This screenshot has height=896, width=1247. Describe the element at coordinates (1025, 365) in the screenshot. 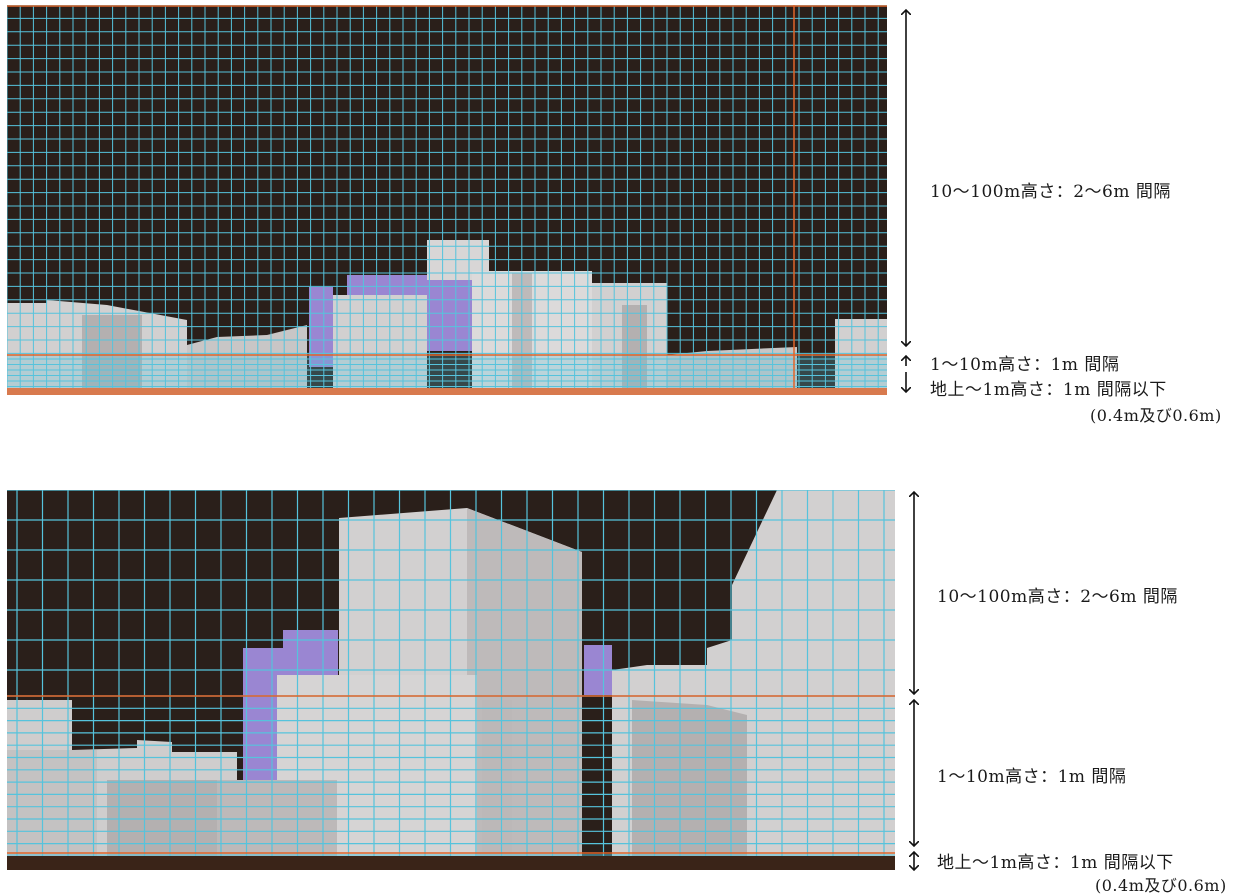

I see `label-top-middle: 1～10m高さ：1m 間隔` at that location.